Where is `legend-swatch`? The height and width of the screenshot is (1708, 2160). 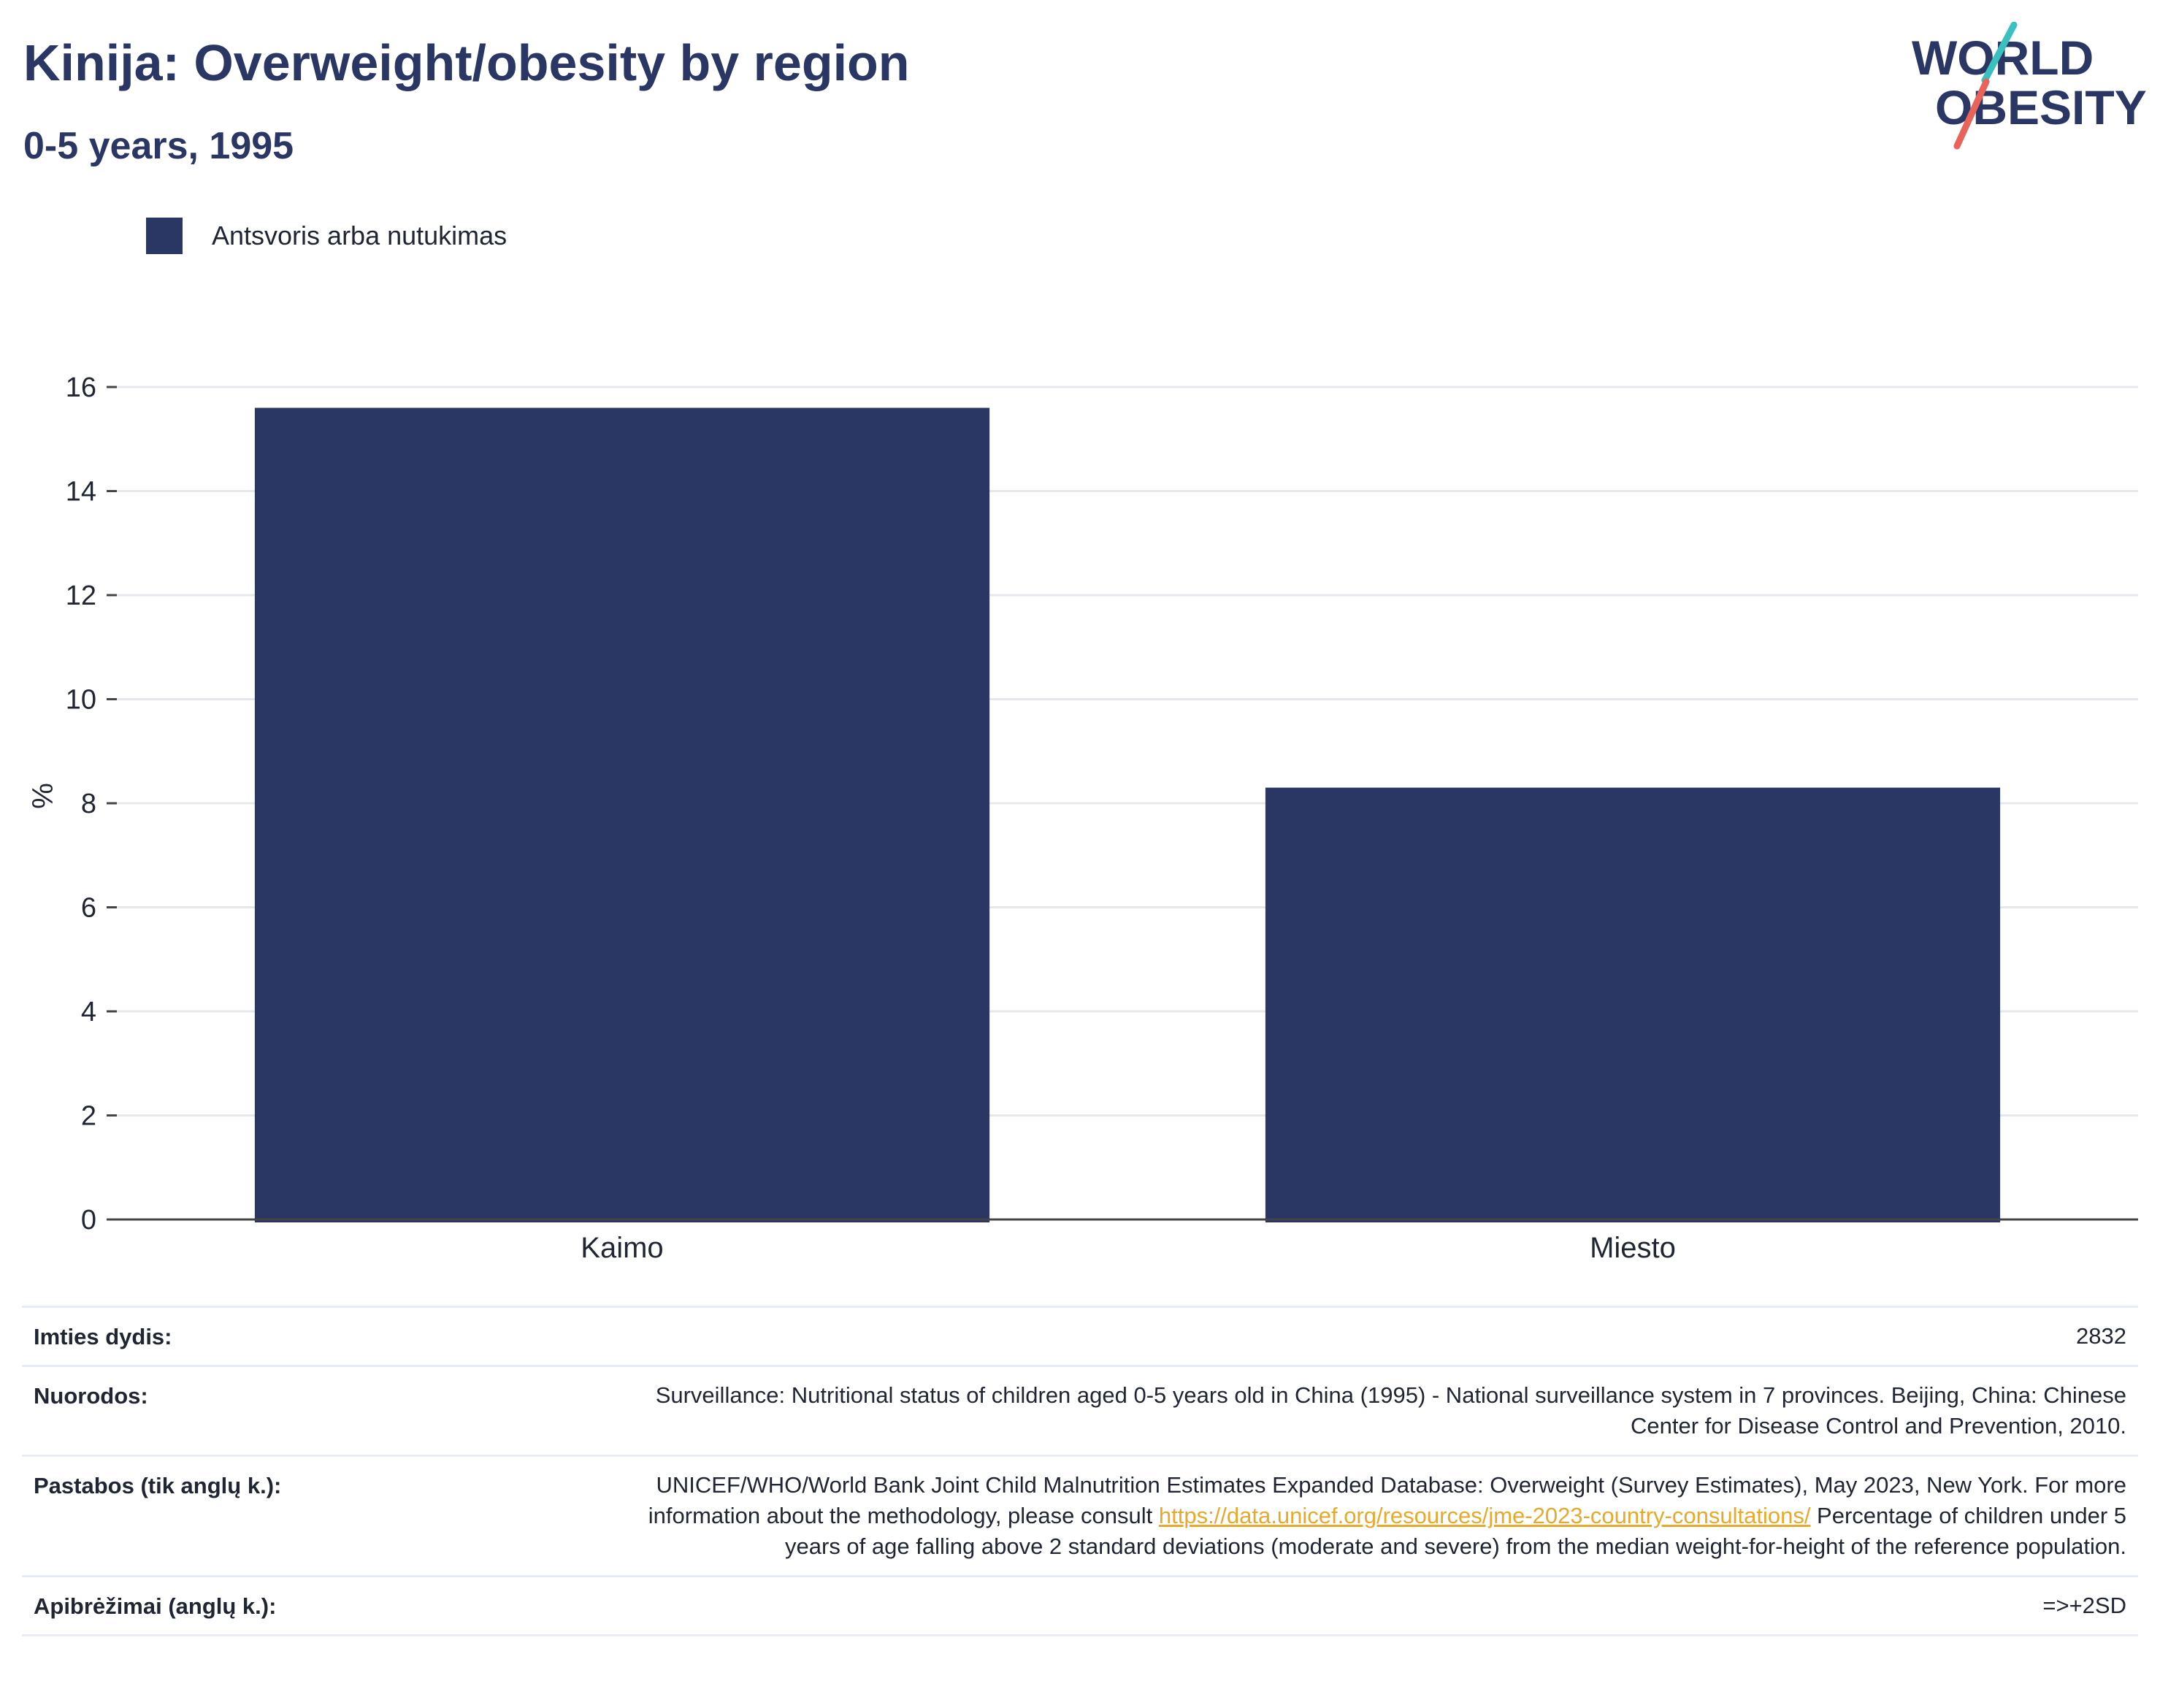
legend-swatch is located at coordinates (164, 236).